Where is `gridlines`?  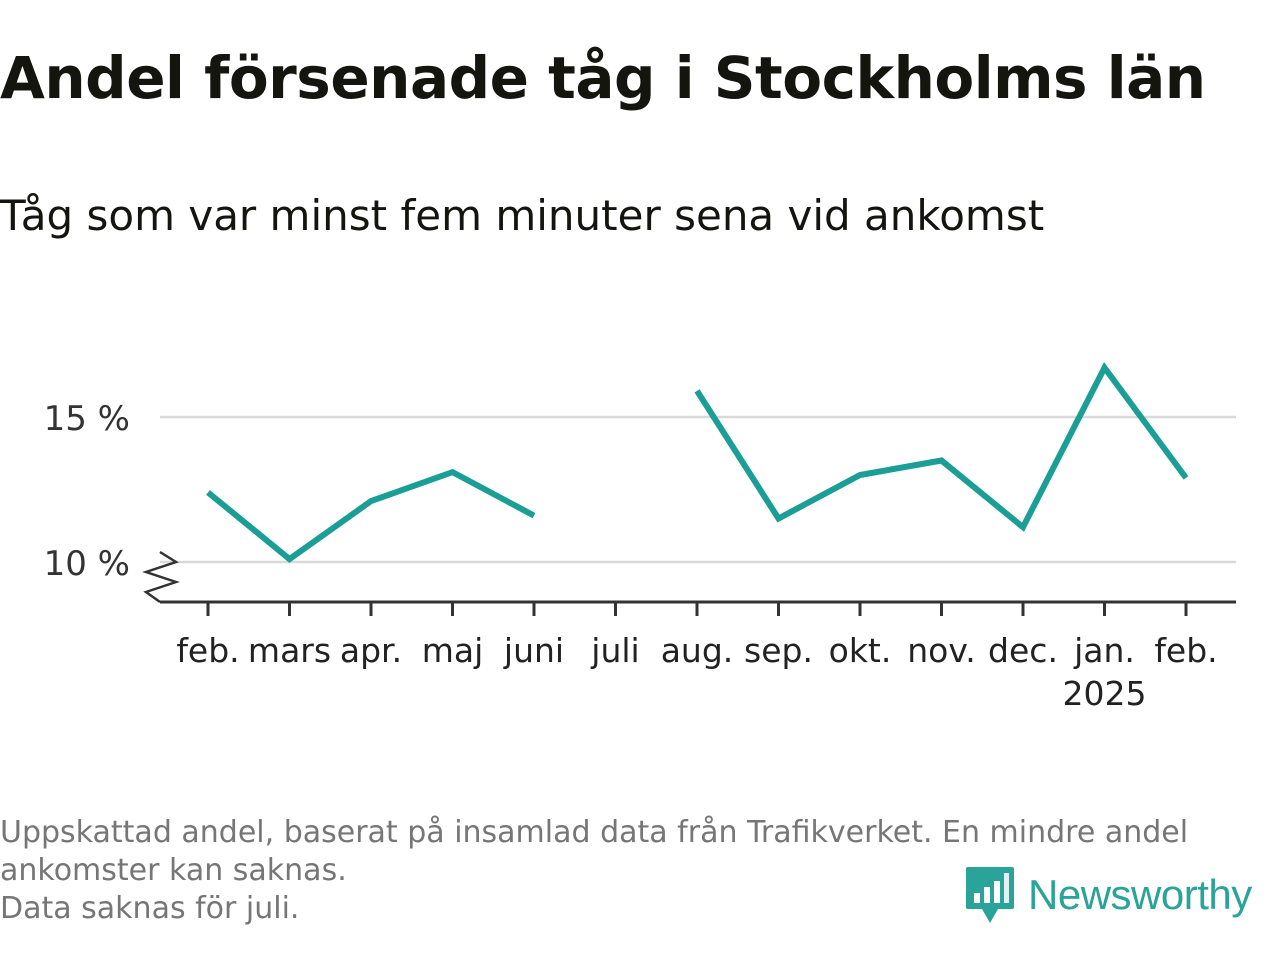 gridlines is located at coordinates (698, 489).